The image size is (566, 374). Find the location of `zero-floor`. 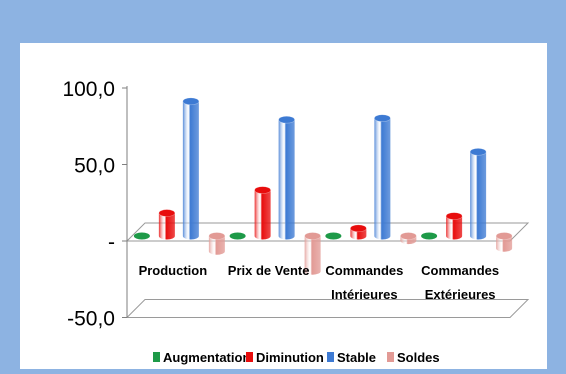

zero-floor is located at coordinates (327, 232).